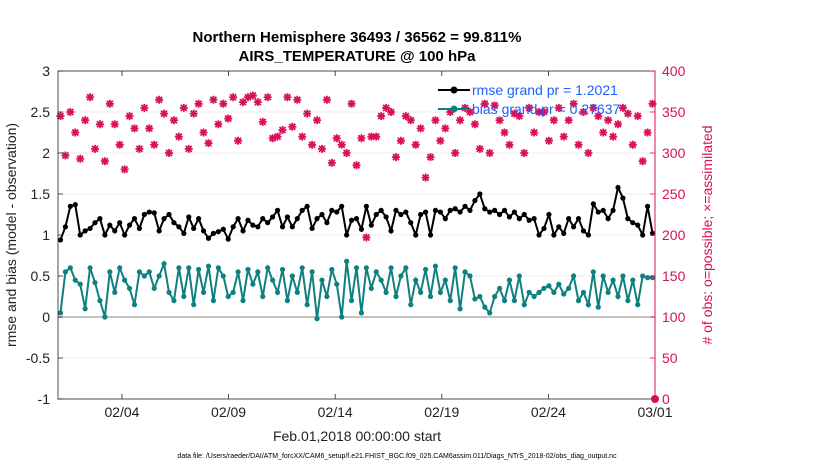 The image size is (830, 475). I want to click on y-left-tick-label: 1, so click(46, 235).